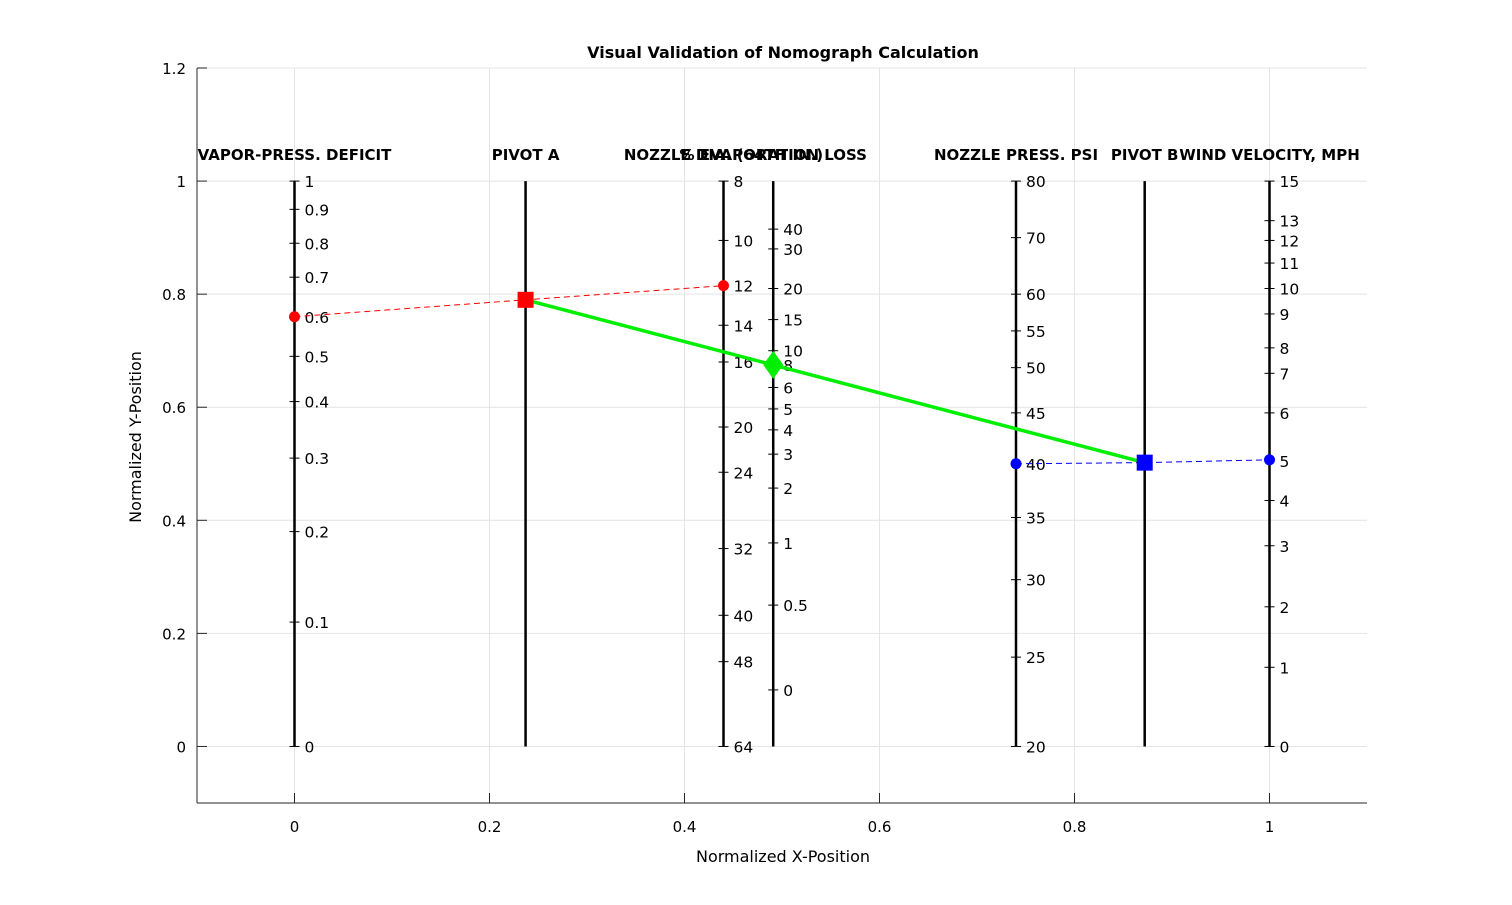 The width and height of the screenshot is (1512, 905). I want to click on scale-title: WIND VELOCITY, MPH, so click(1269, 155).